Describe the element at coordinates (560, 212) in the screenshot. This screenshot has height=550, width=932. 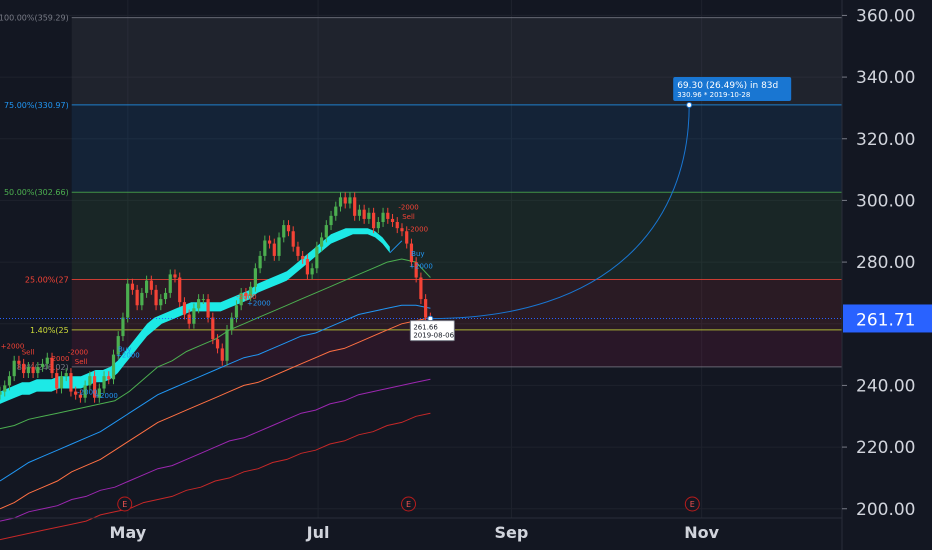
I see `projection-curve` at that location.